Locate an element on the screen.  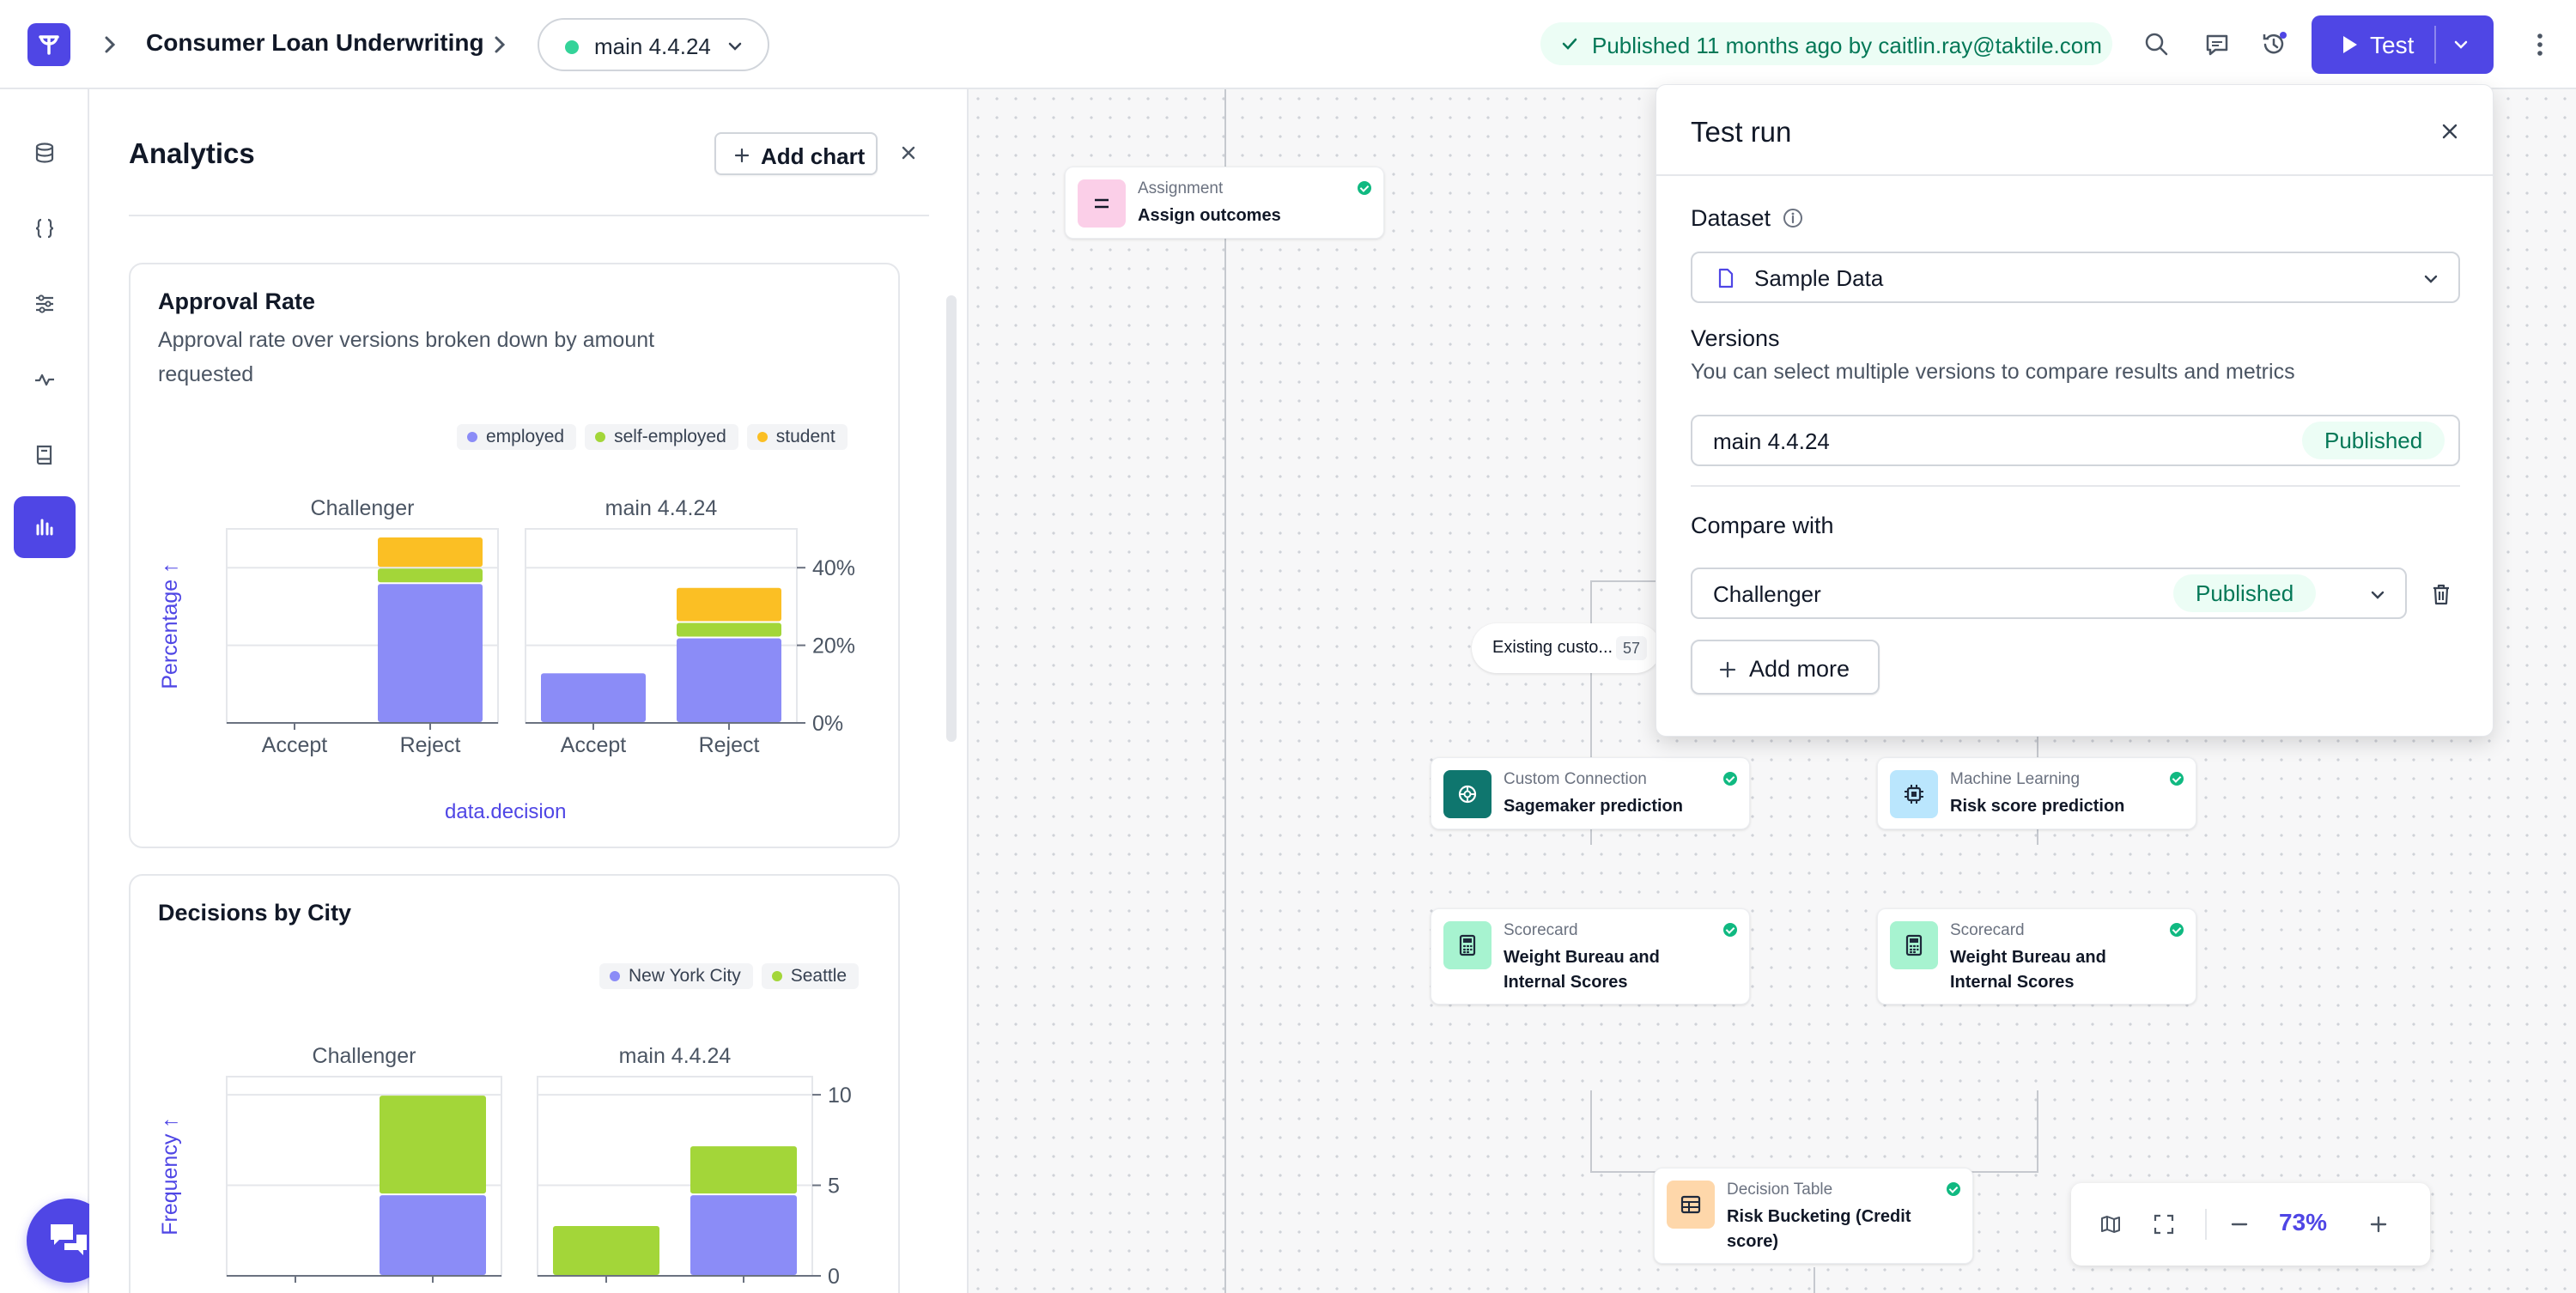
add-more-button: Add more is located at coordinates (1785, 667).